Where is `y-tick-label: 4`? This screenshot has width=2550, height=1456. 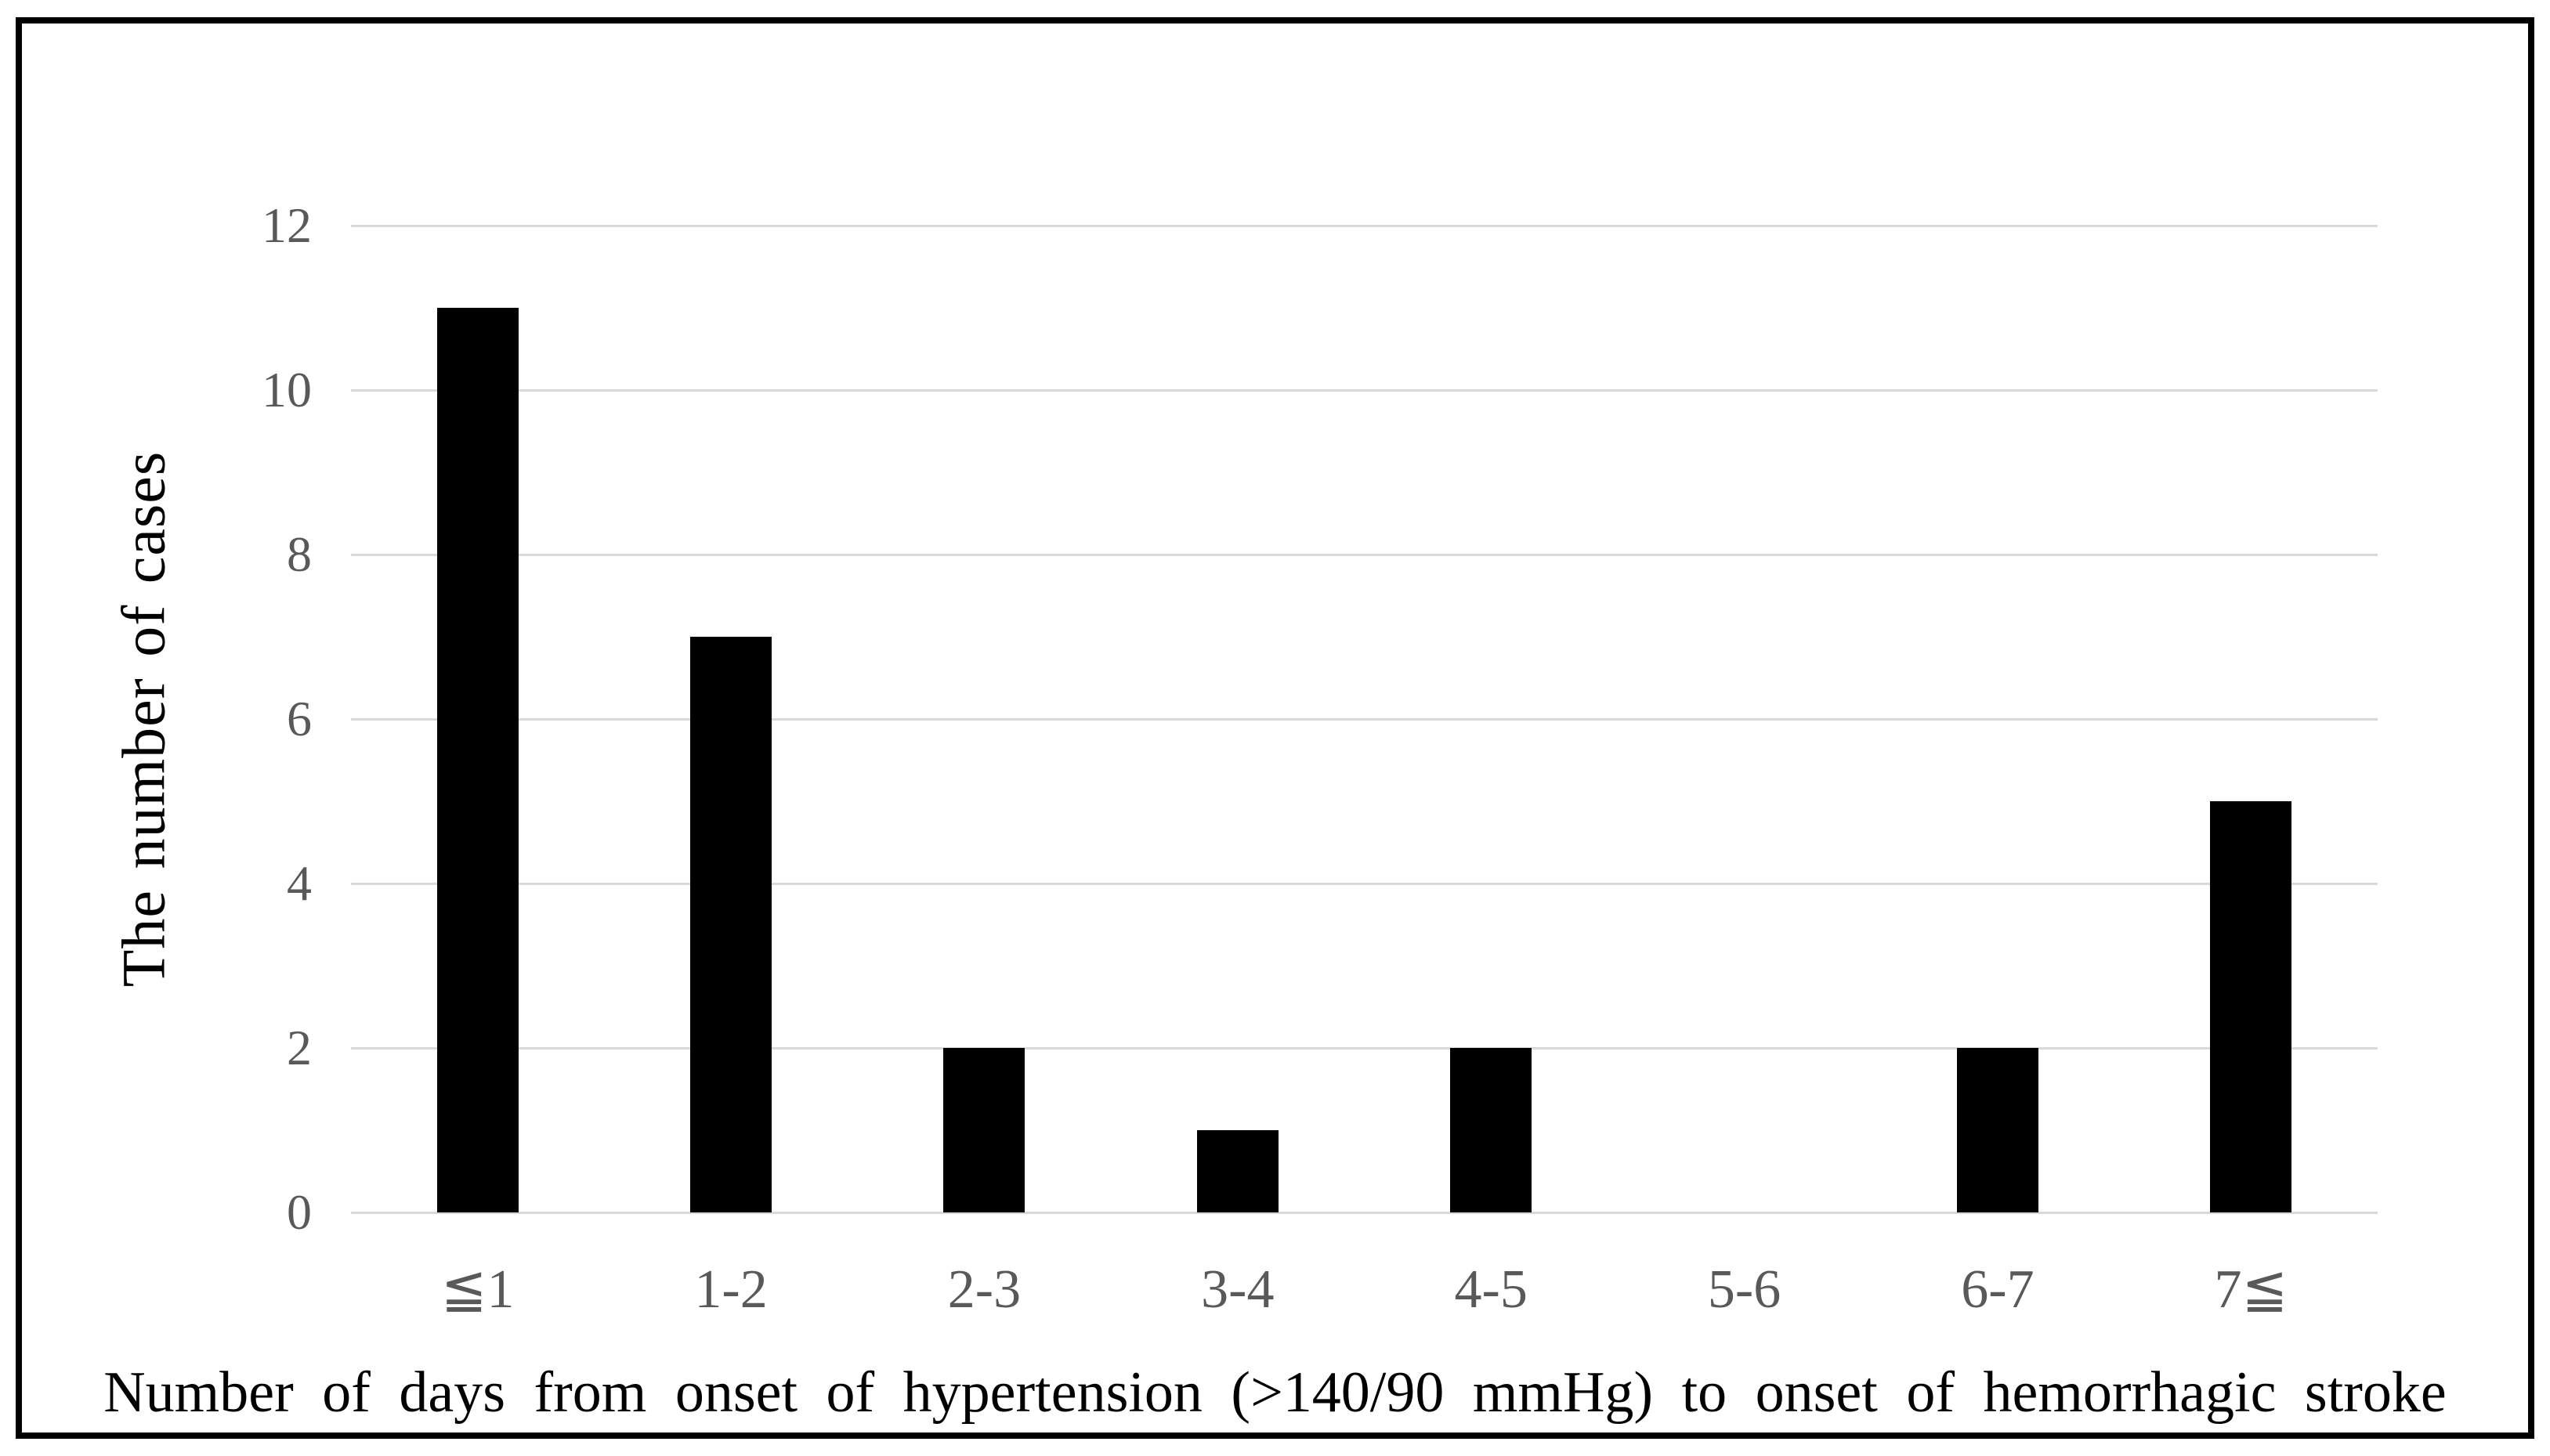 y-tick-label: 4 is located at coordinates (299, 883).